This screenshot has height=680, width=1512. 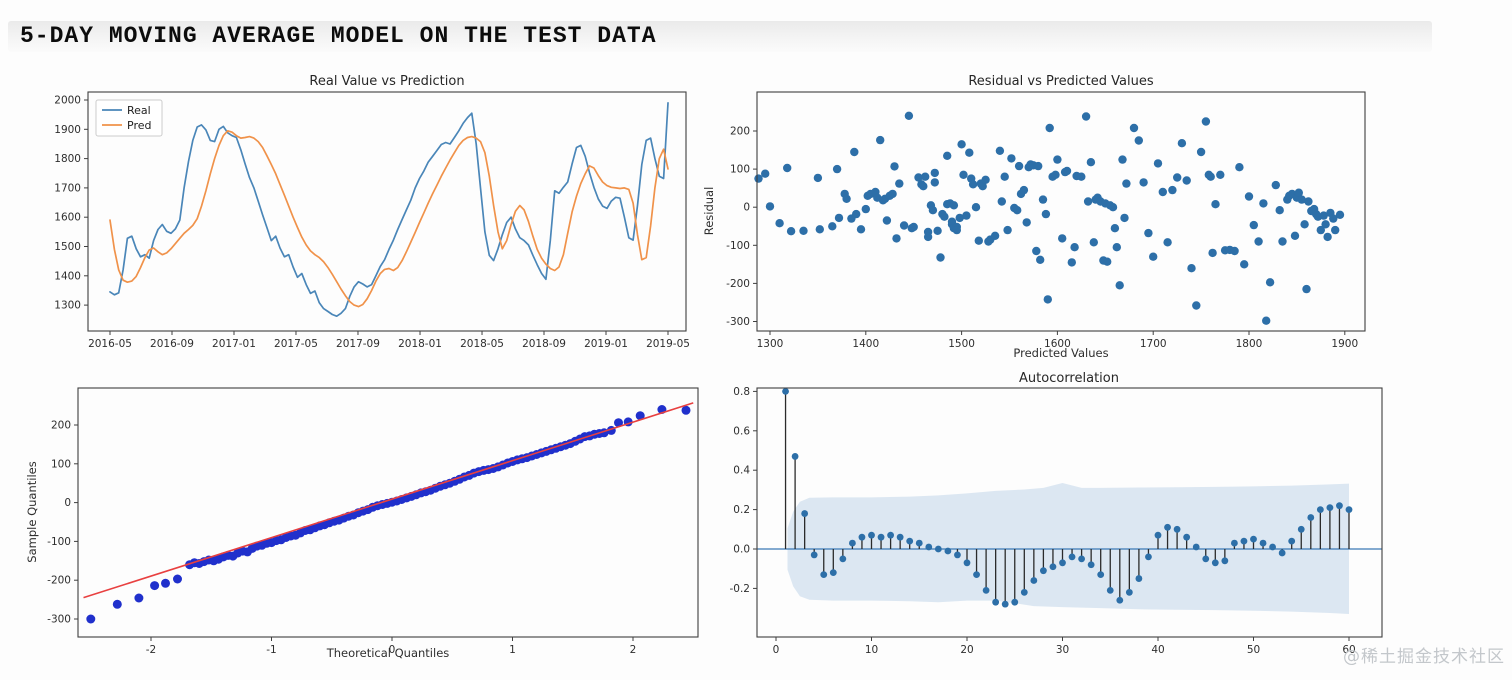 What do you see at coordinates (61, 464) in the screenshot?
I see `y-tick-label: 100` at bounding box center [61, 464].